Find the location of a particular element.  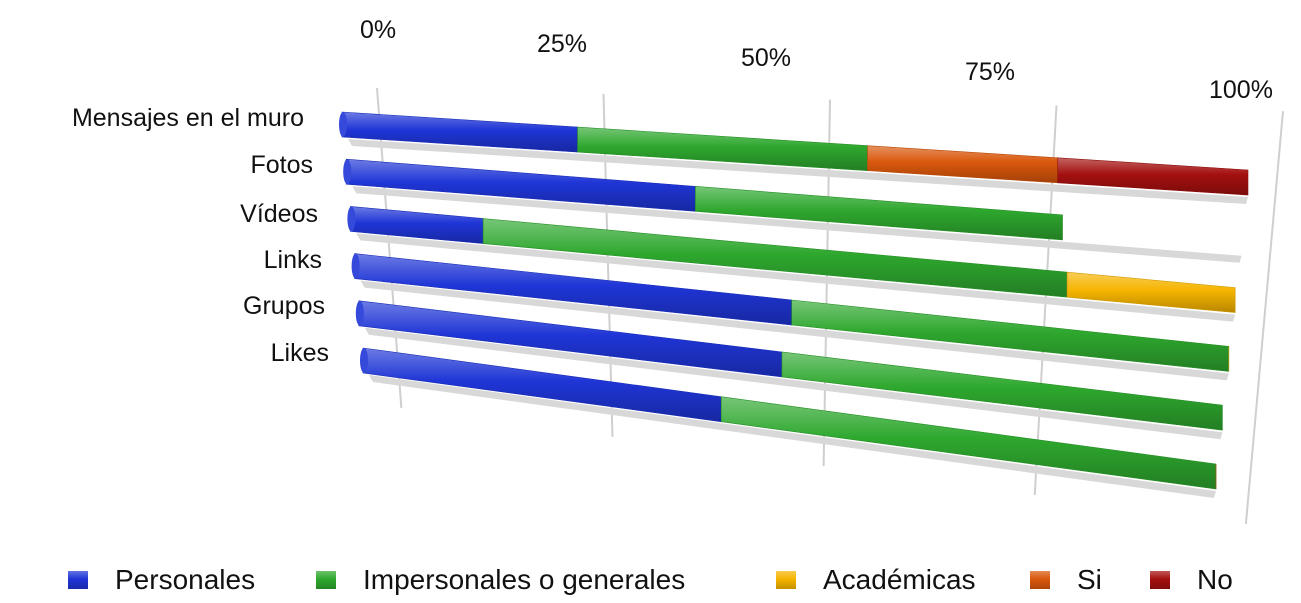

x-tick-label: 75% is located at coordinates (990, 72).